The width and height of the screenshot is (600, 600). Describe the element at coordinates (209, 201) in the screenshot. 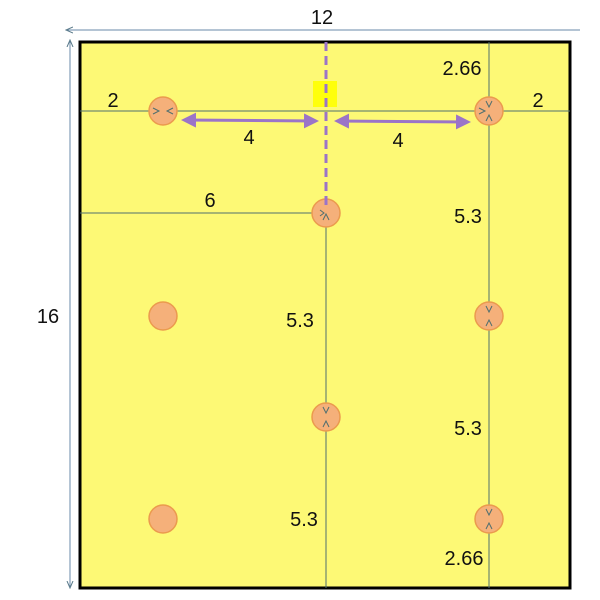

I see `center-offset-label: 6` at that location.